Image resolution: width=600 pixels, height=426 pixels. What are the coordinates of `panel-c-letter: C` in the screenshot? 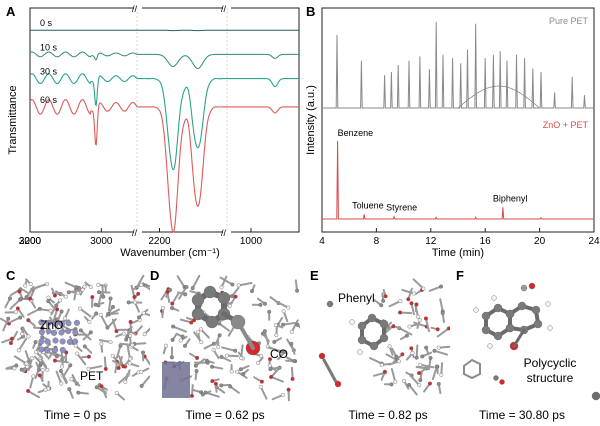 It's located at (11, 275).